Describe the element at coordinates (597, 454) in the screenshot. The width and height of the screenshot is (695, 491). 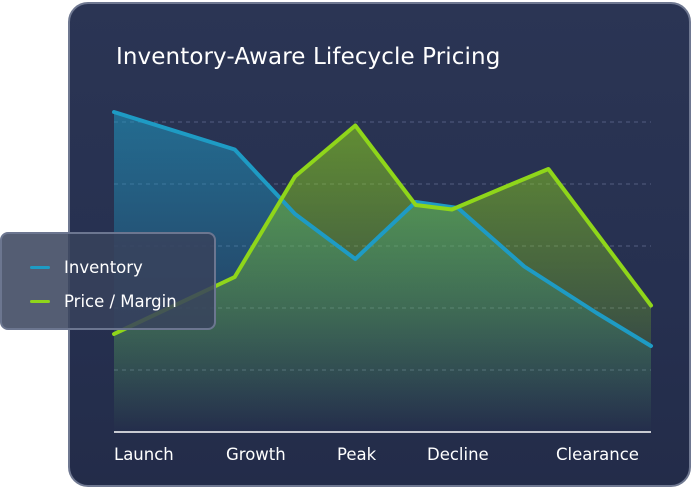
I see `x-tick-label-clearance: Clearance` at that location.